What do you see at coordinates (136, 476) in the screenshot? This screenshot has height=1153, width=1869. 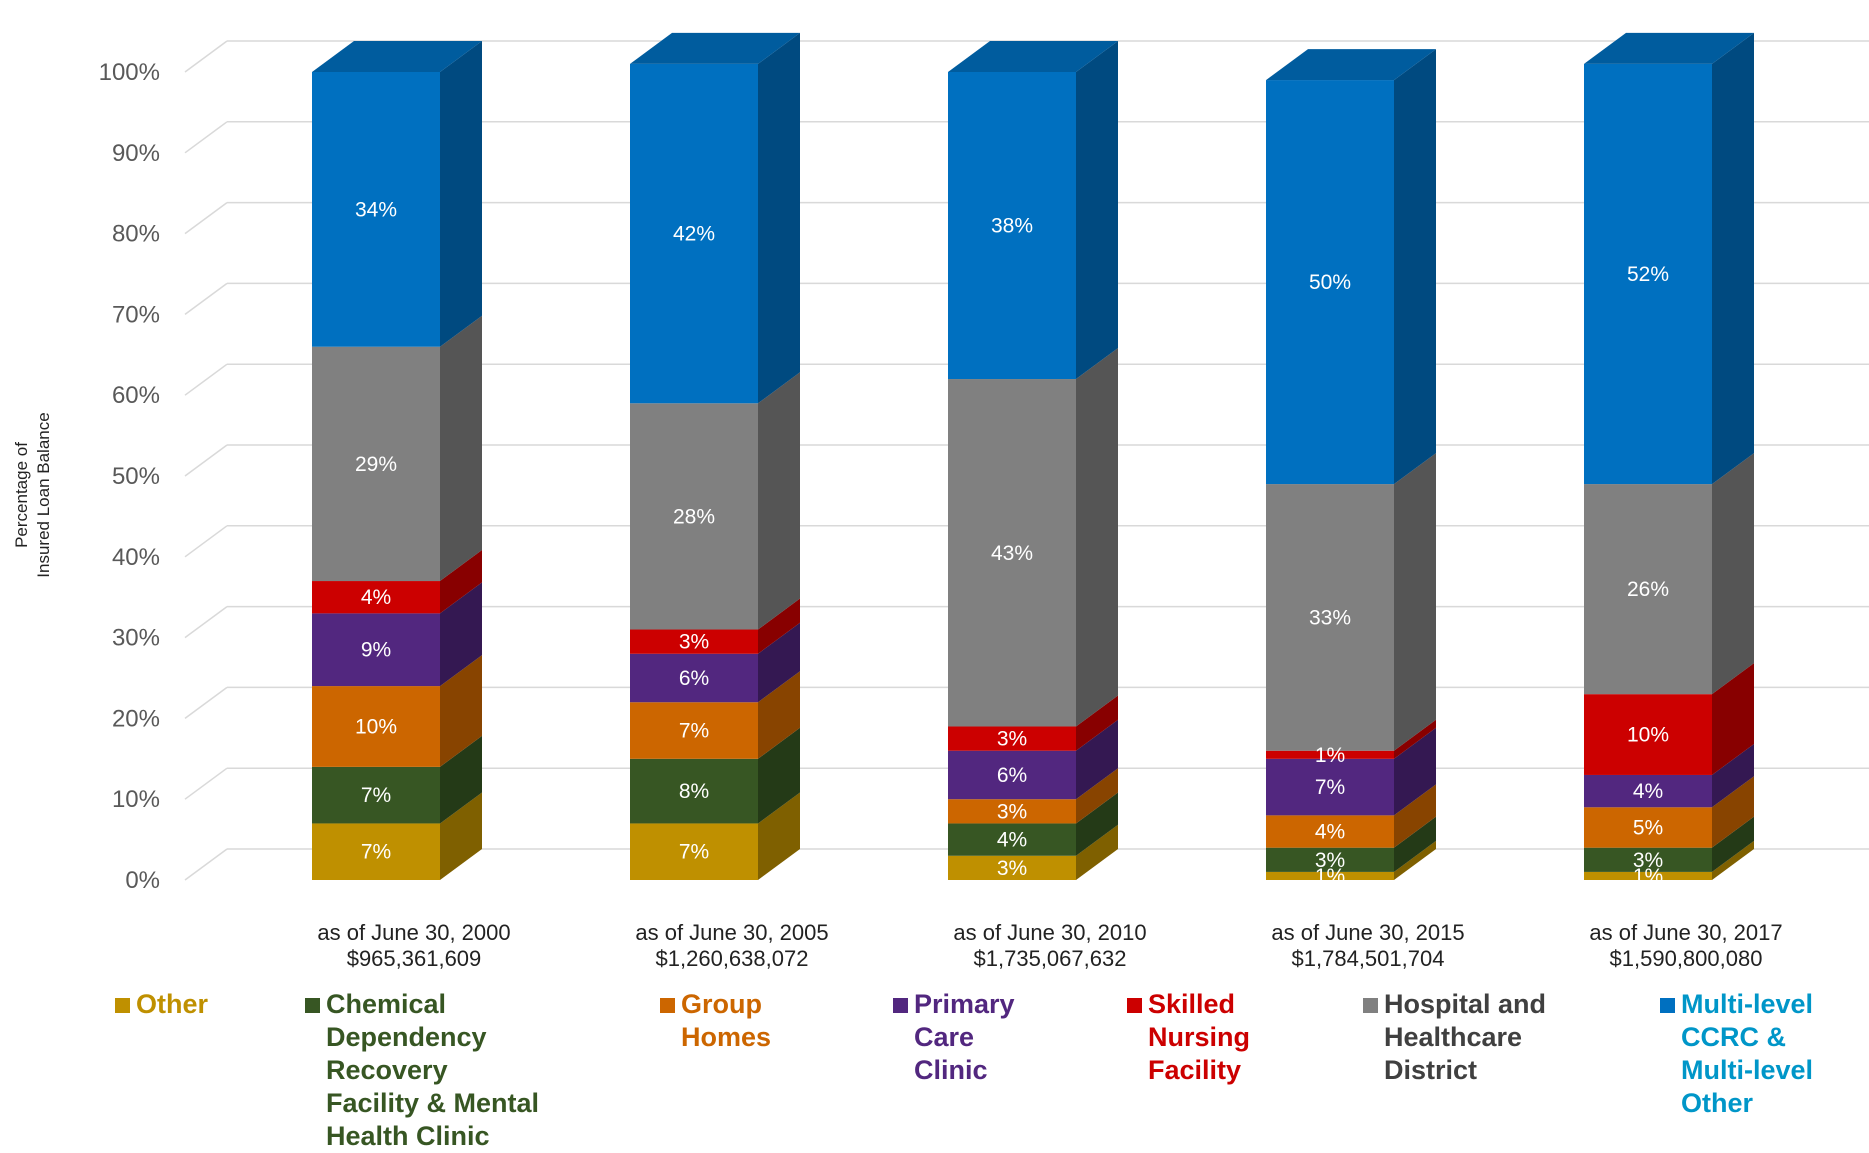 I see `y-tick-label: 50%` at bounding box center [136, 476].